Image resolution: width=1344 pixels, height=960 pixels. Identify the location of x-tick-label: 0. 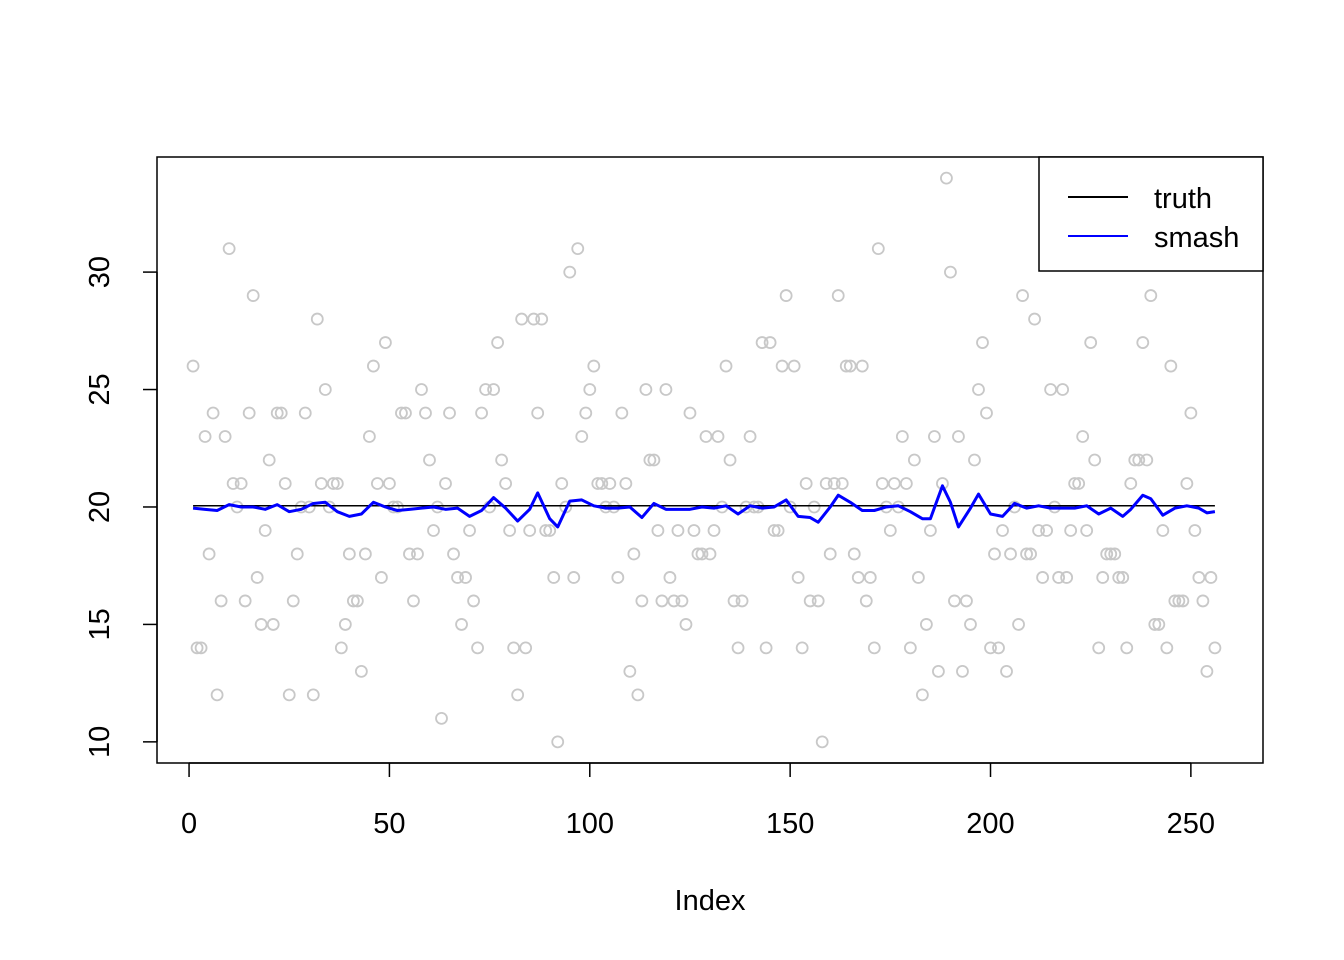
(189, 824).